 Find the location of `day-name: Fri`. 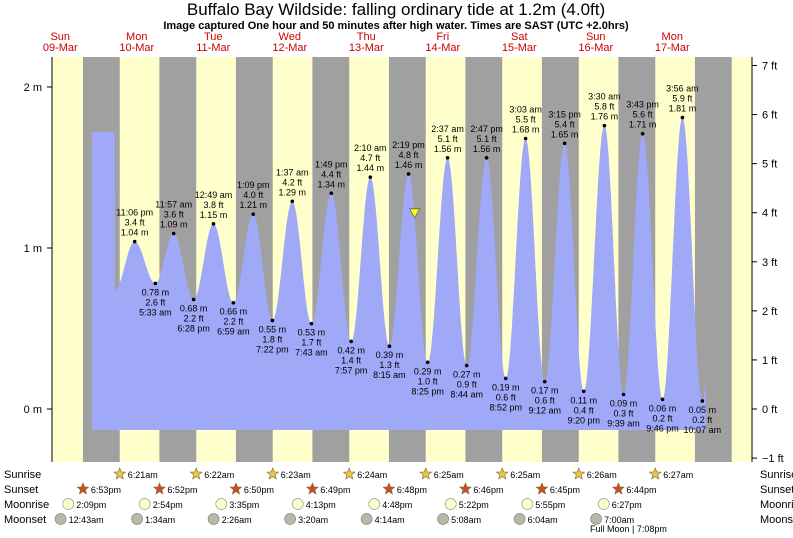

day-name: Fri is located at coordinates (442, 37).